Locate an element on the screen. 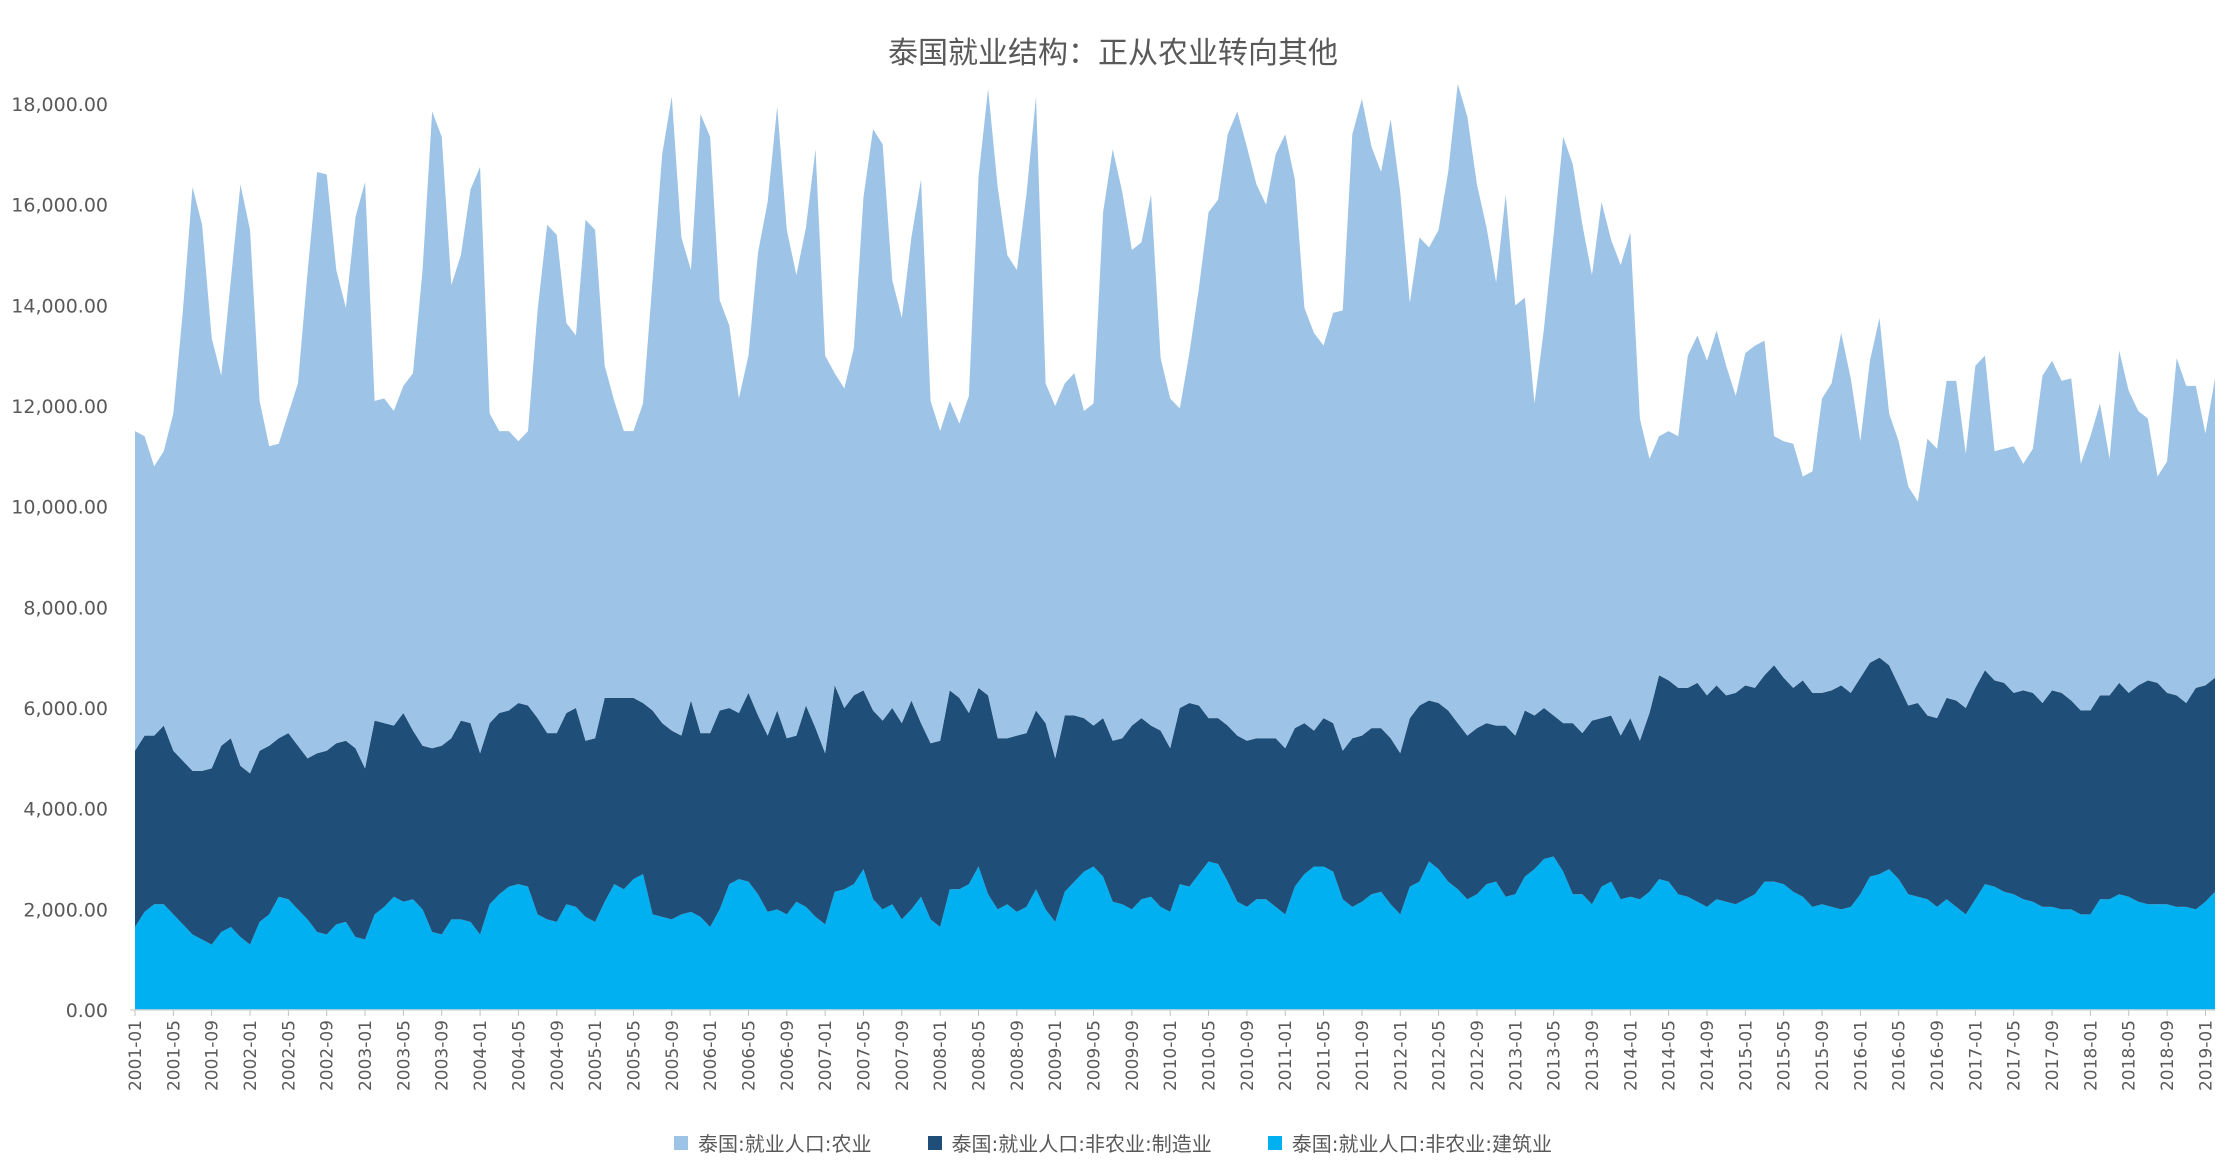 This screenshot has width=2226, height=1175. x-tick-label: 2005-05 is located at coordinates (634, 1055).